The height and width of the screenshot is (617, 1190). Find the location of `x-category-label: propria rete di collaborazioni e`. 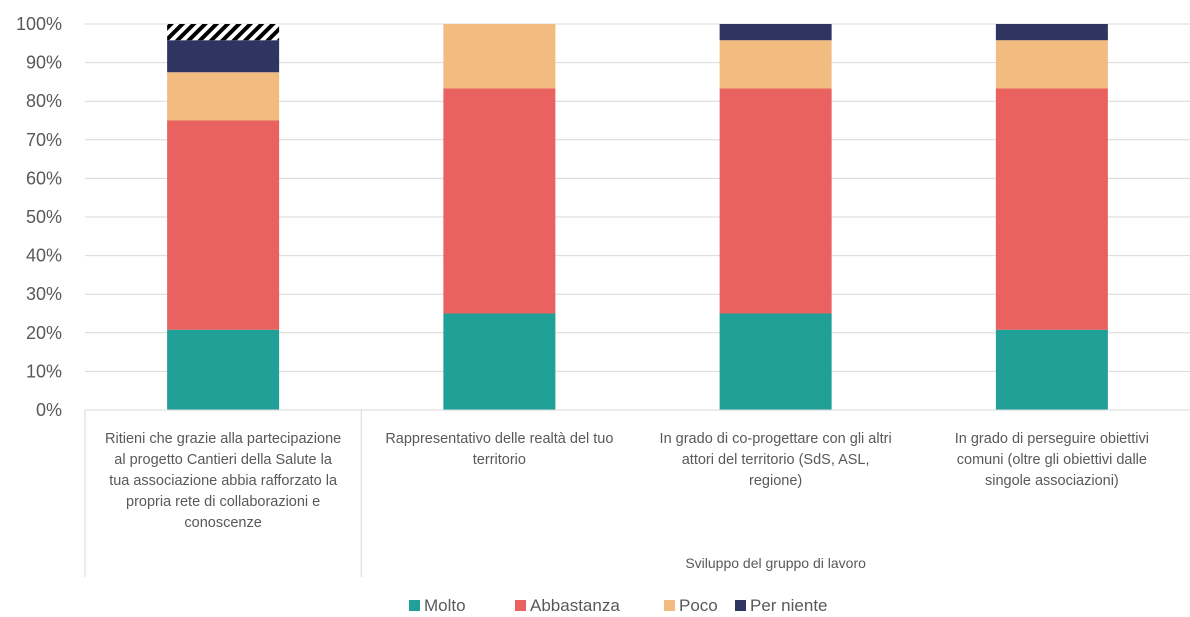

x-category-label: propria rete di collaborazioni e is located at coordinates (223, 502).